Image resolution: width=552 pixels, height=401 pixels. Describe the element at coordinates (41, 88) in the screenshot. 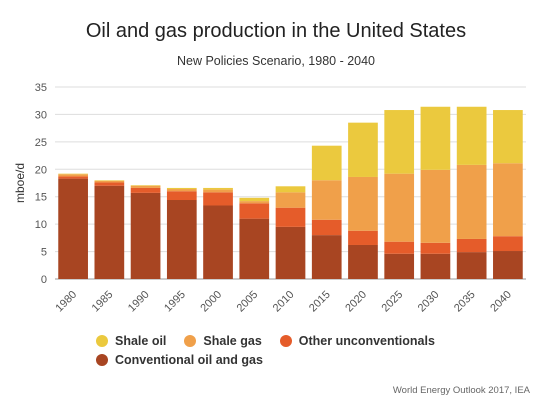

I see `y-tick-label: 35` at that location.